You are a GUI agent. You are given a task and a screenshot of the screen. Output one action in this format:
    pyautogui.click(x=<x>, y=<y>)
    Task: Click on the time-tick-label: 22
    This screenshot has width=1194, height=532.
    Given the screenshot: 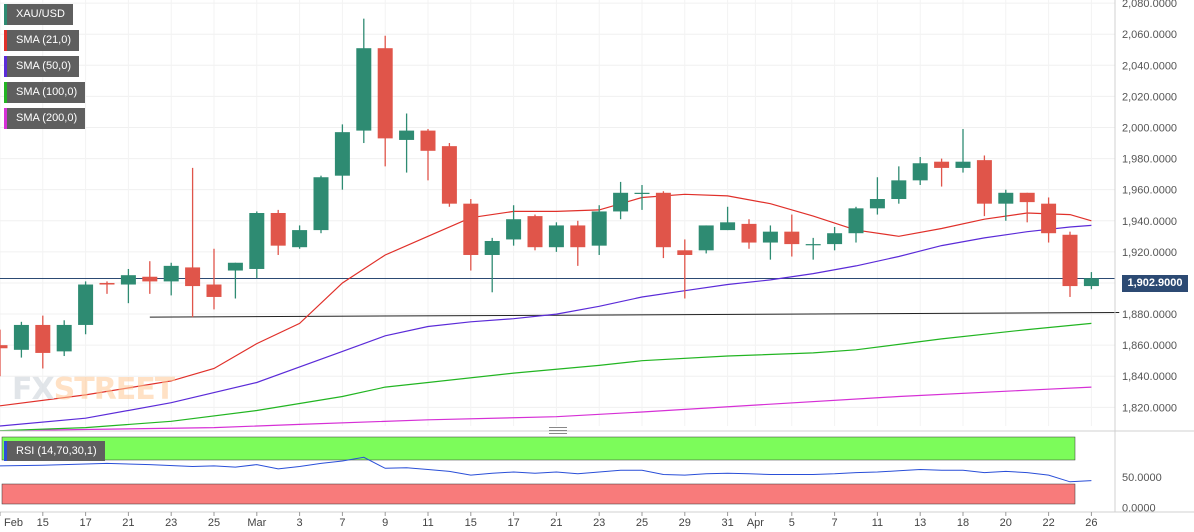 What is the action you would take?
    pyautogui.click(x=1048, y=523)
    